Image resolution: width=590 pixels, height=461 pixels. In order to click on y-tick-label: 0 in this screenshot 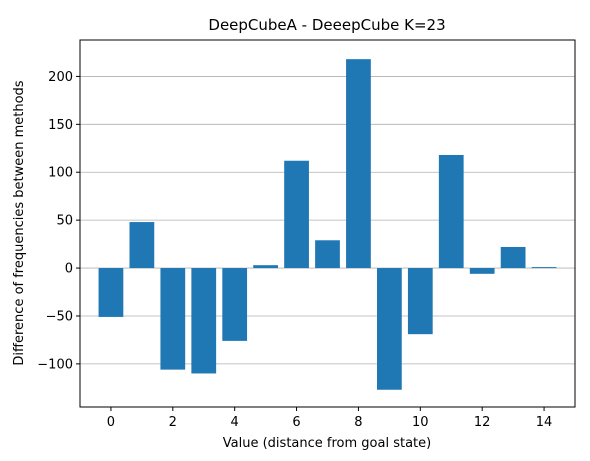, I will do `click(69, 269)`.